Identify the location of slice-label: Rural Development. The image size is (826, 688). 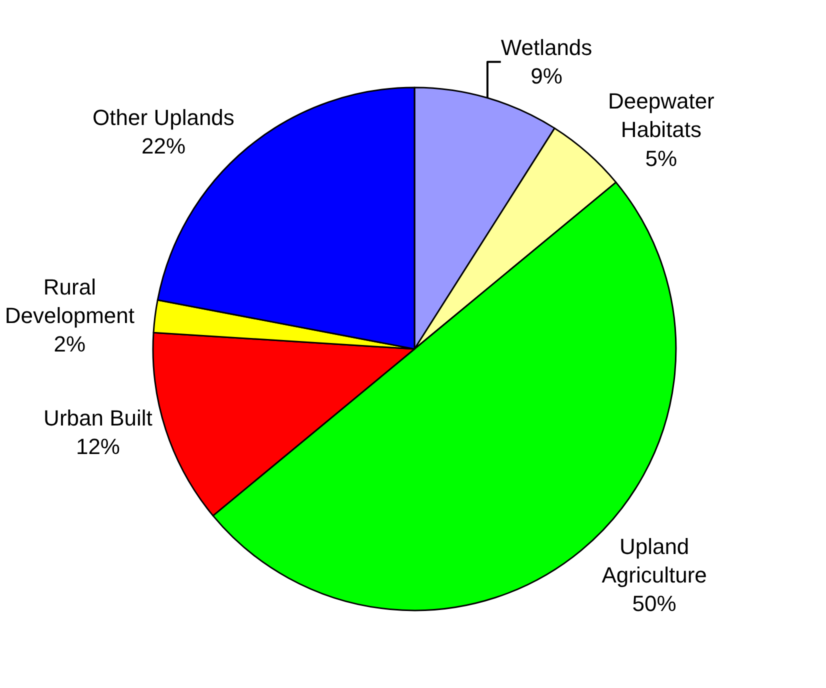
(69, 301).